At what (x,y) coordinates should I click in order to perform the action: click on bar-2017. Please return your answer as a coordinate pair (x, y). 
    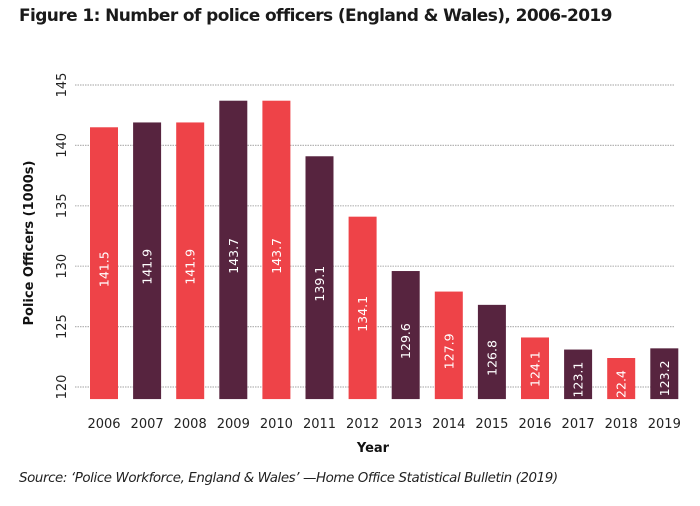
    Looking at the image, I should click on (578, 374).